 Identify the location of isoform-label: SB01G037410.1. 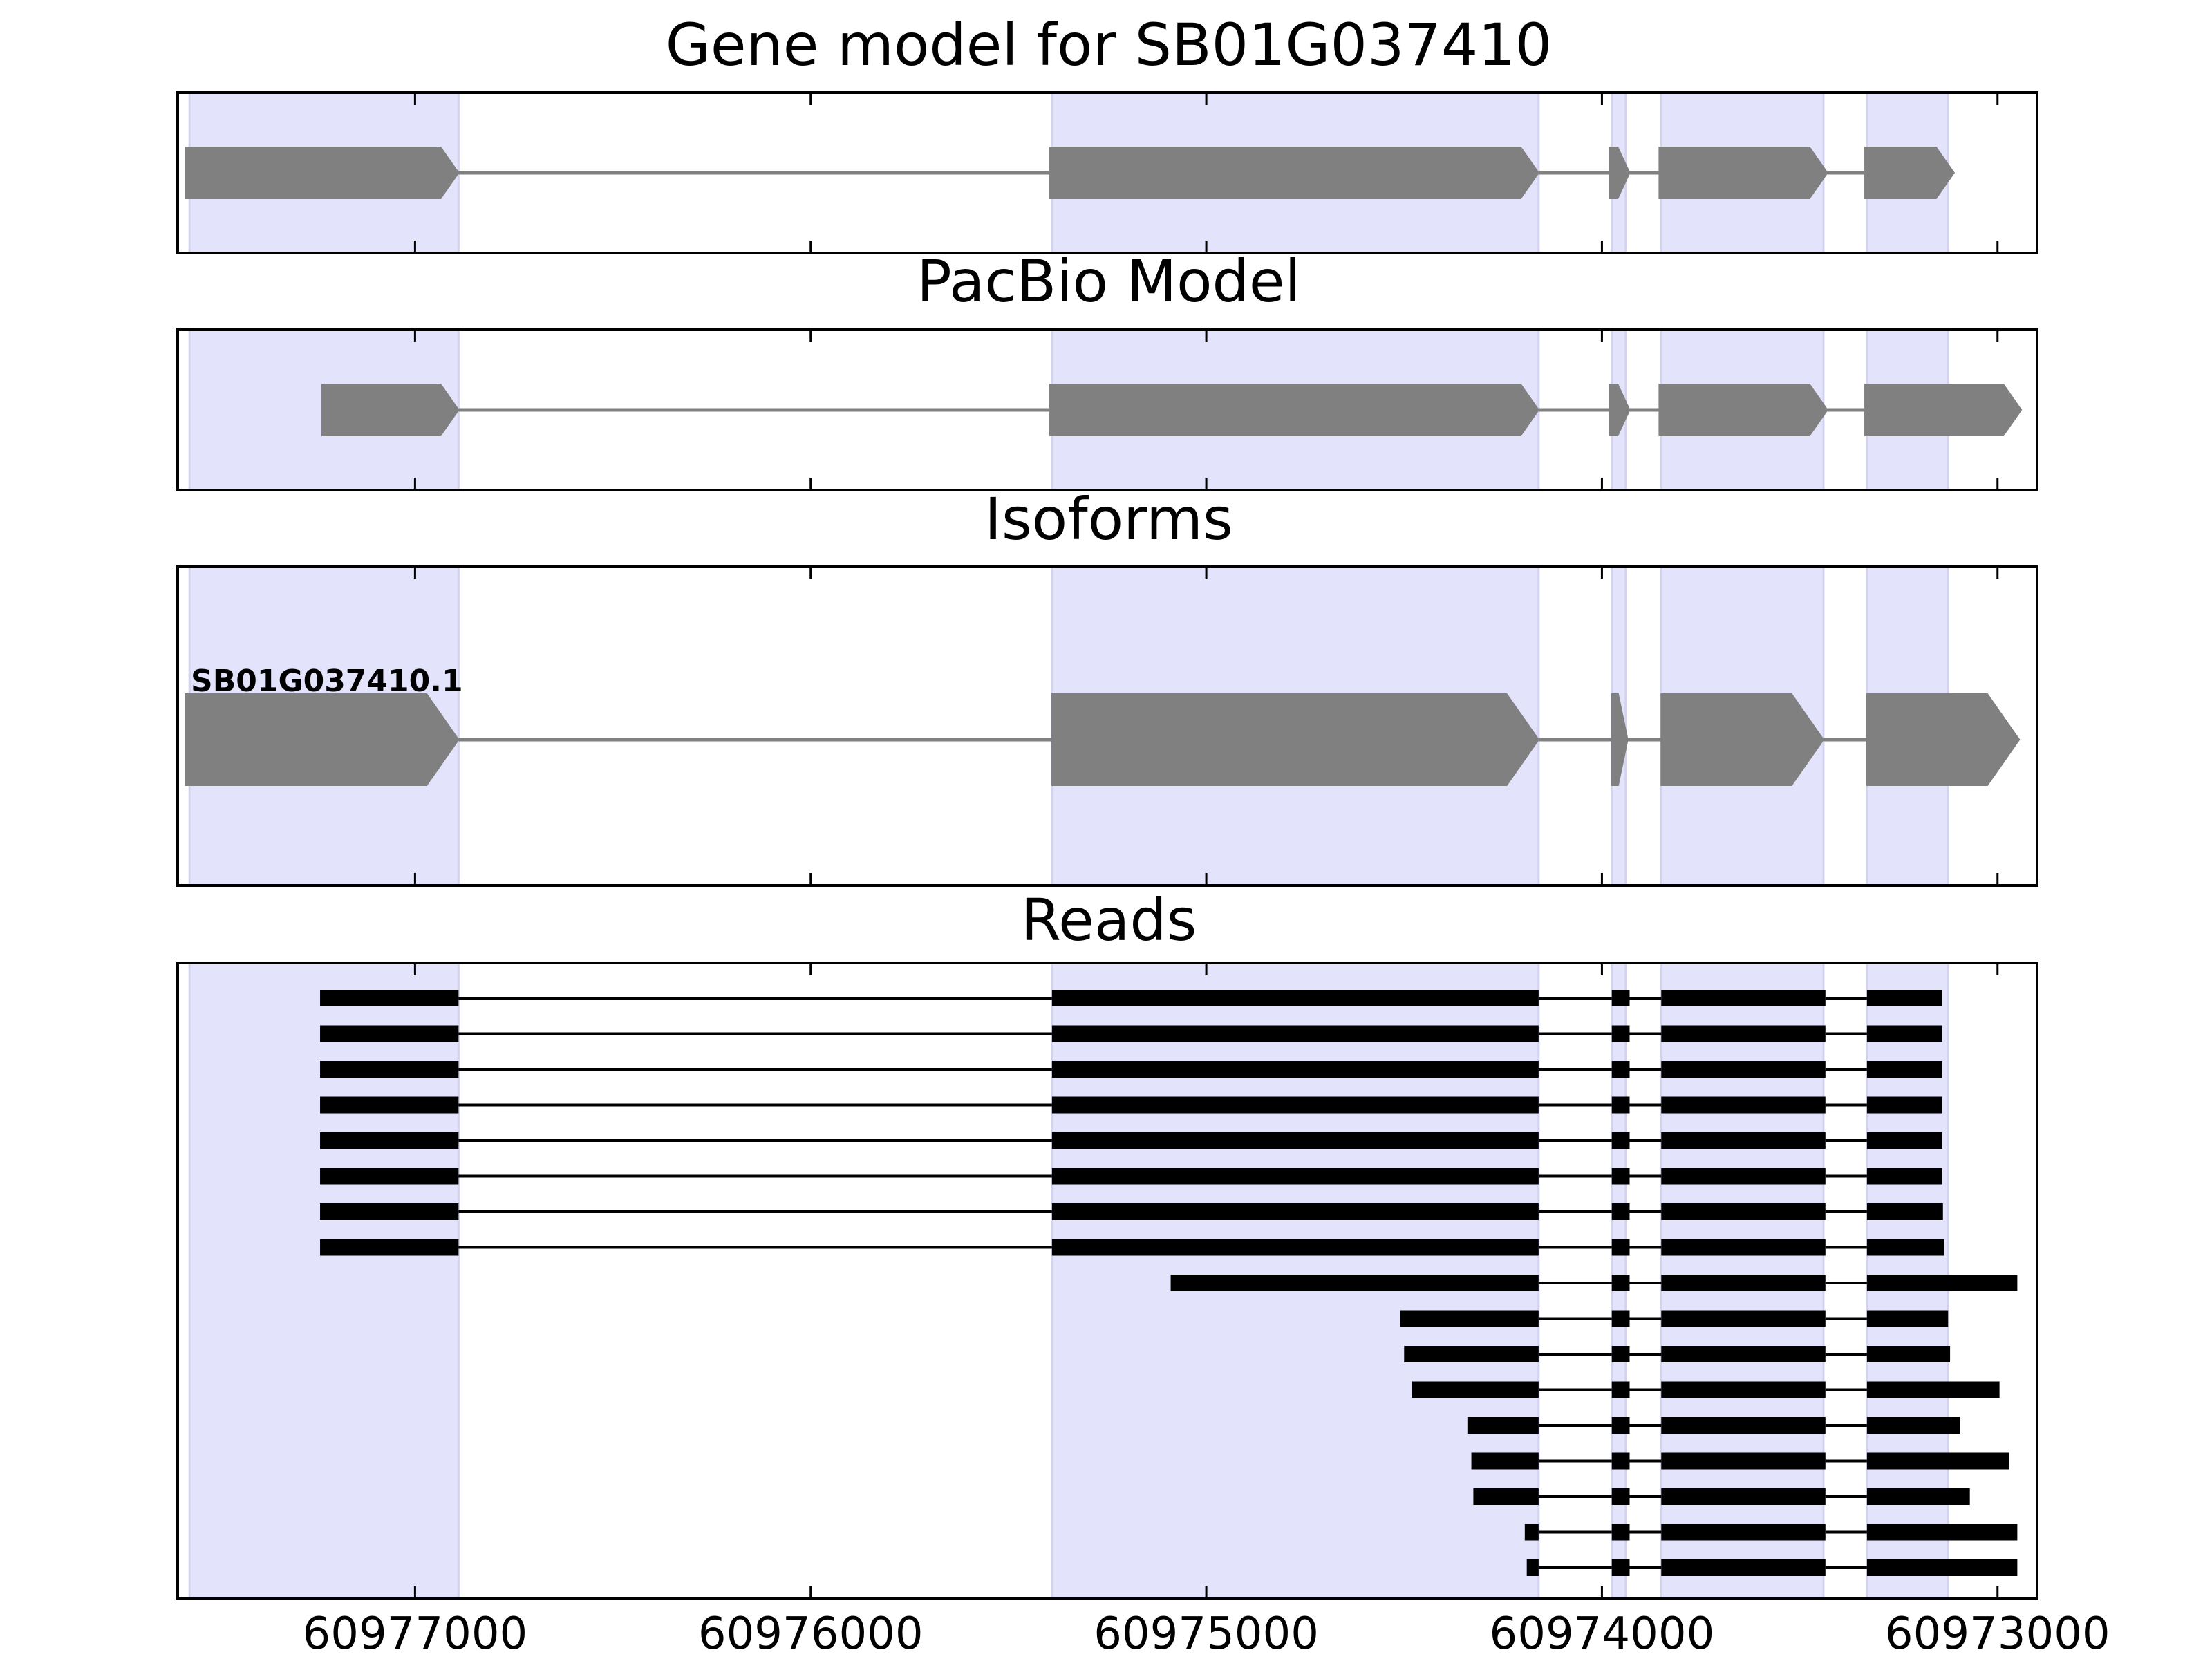
(327, 681).